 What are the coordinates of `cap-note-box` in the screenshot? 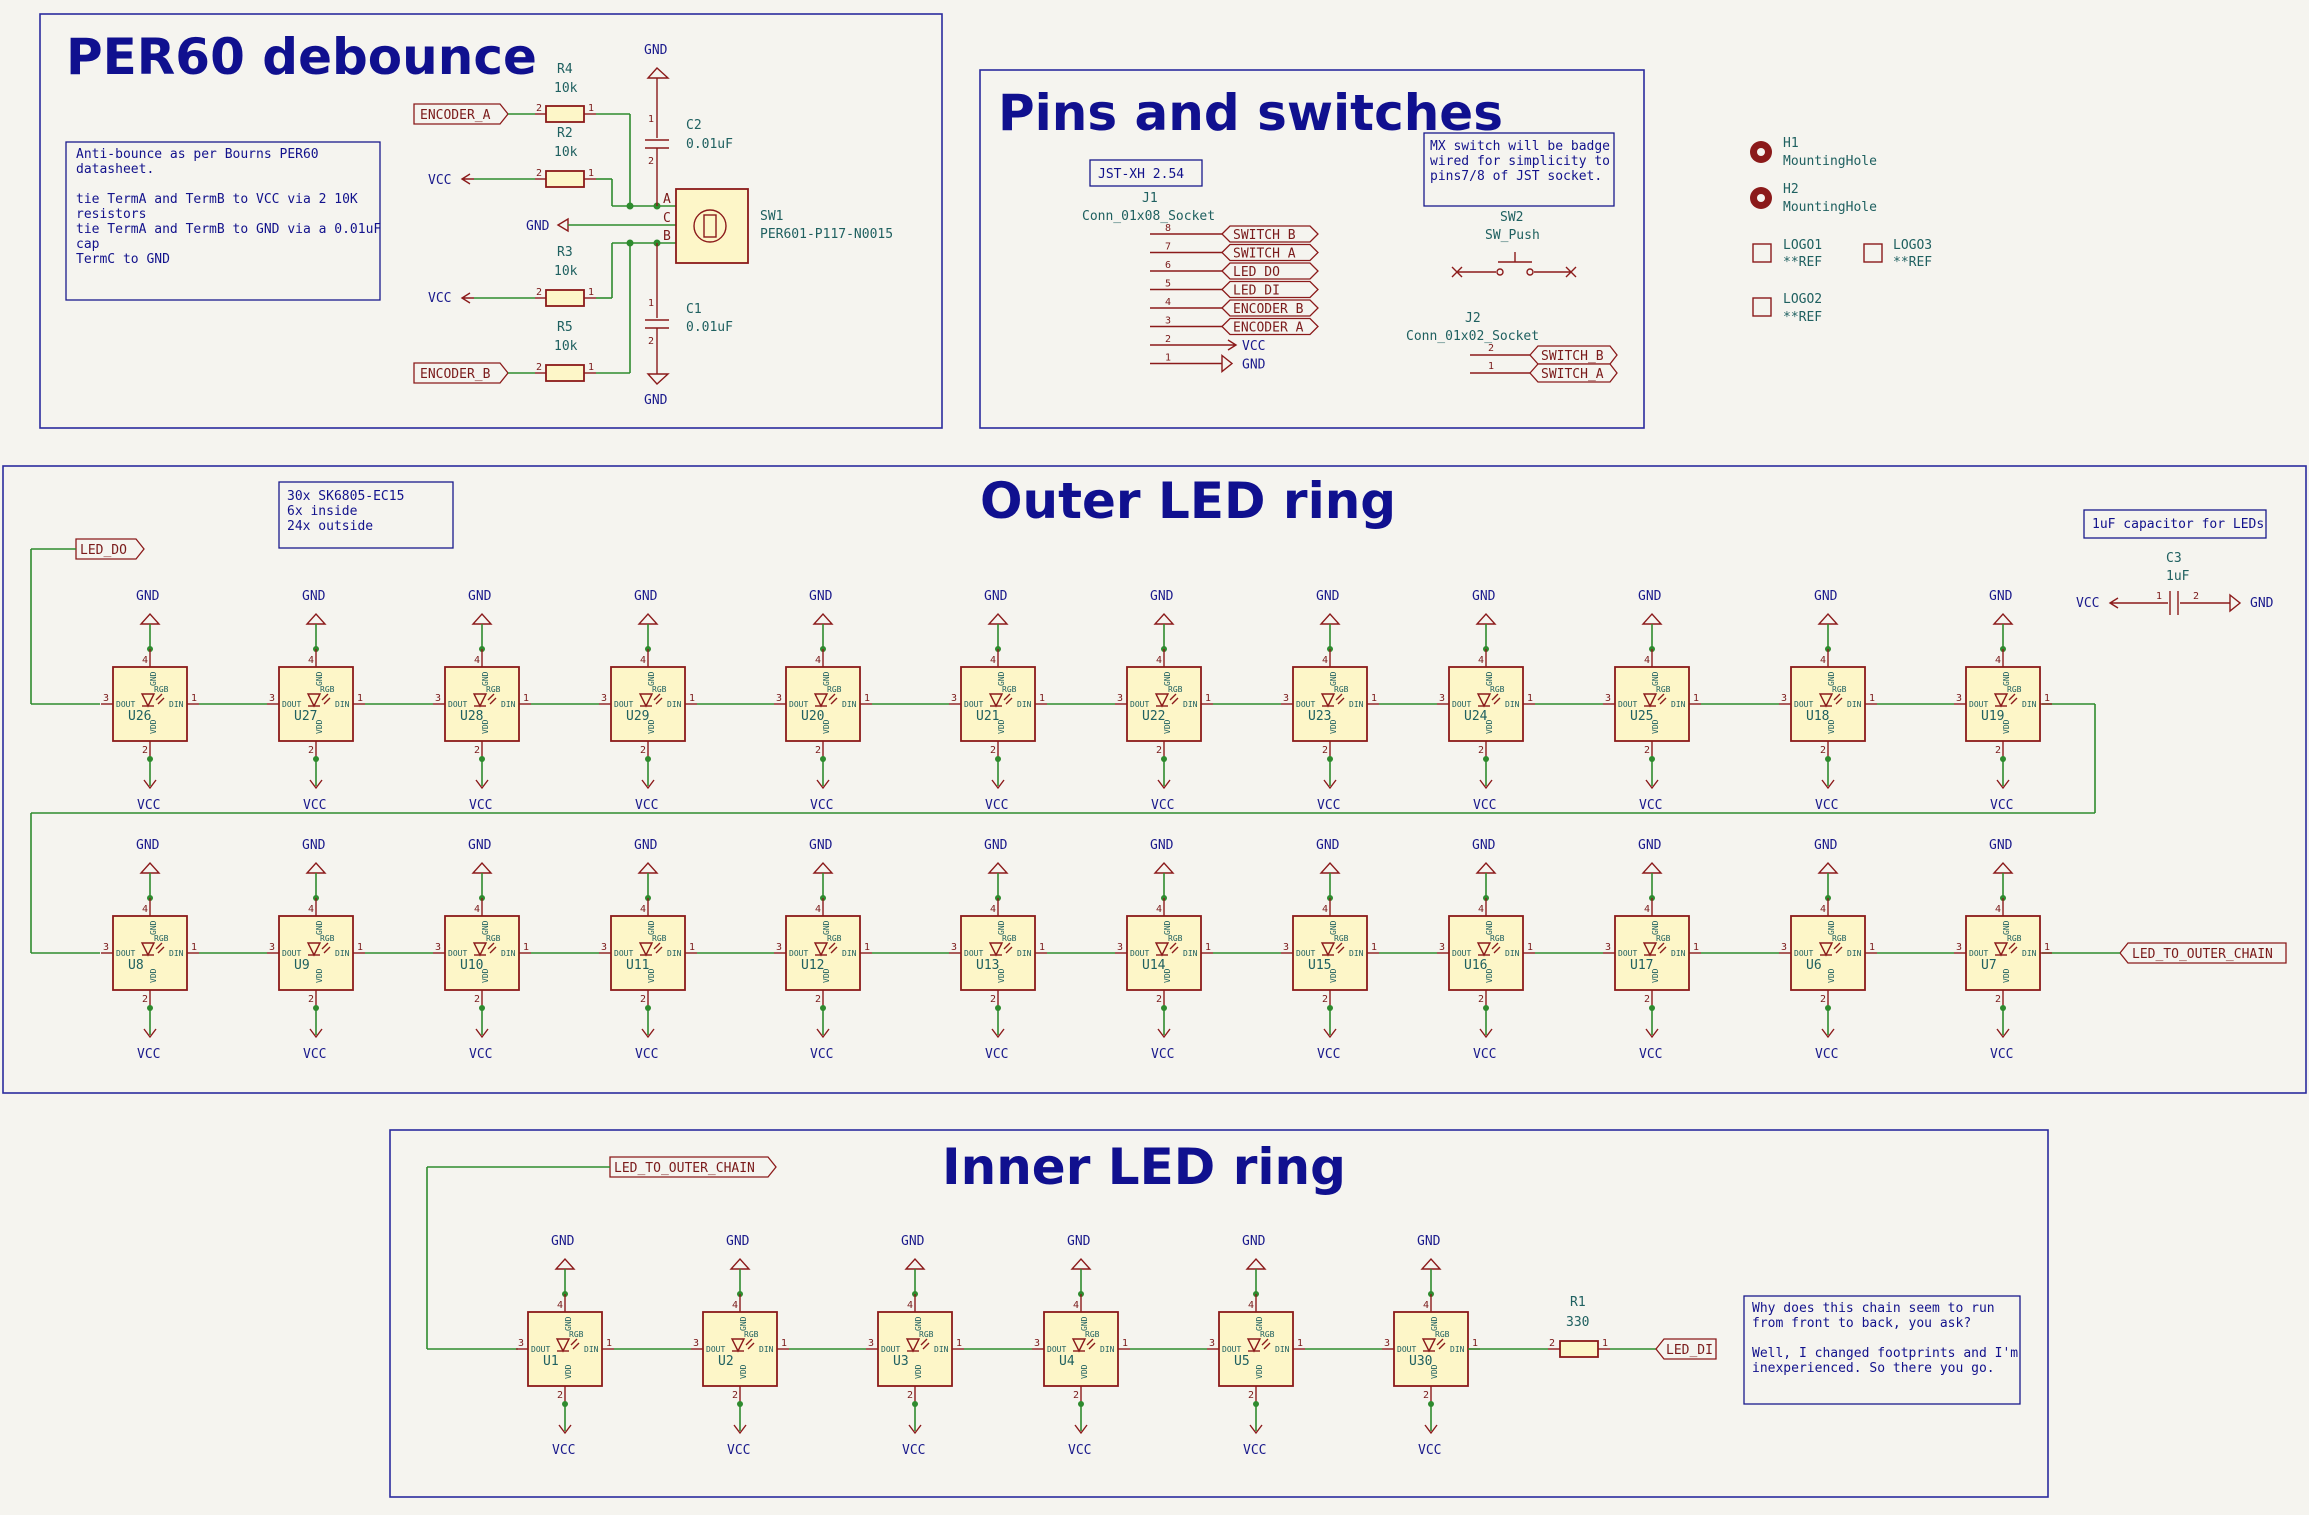 It's located at (2175, 524).